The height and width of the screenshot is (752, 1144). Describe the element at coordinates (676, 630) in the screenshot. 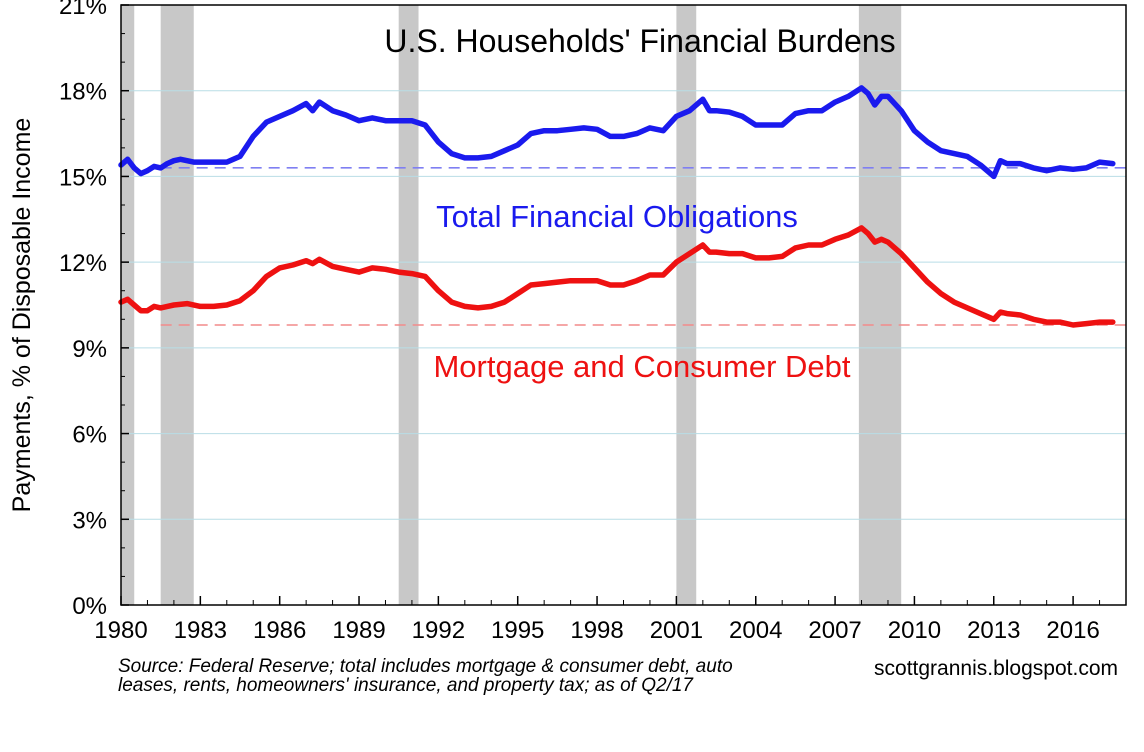

I see `x-tick-label: 2001` at that location.